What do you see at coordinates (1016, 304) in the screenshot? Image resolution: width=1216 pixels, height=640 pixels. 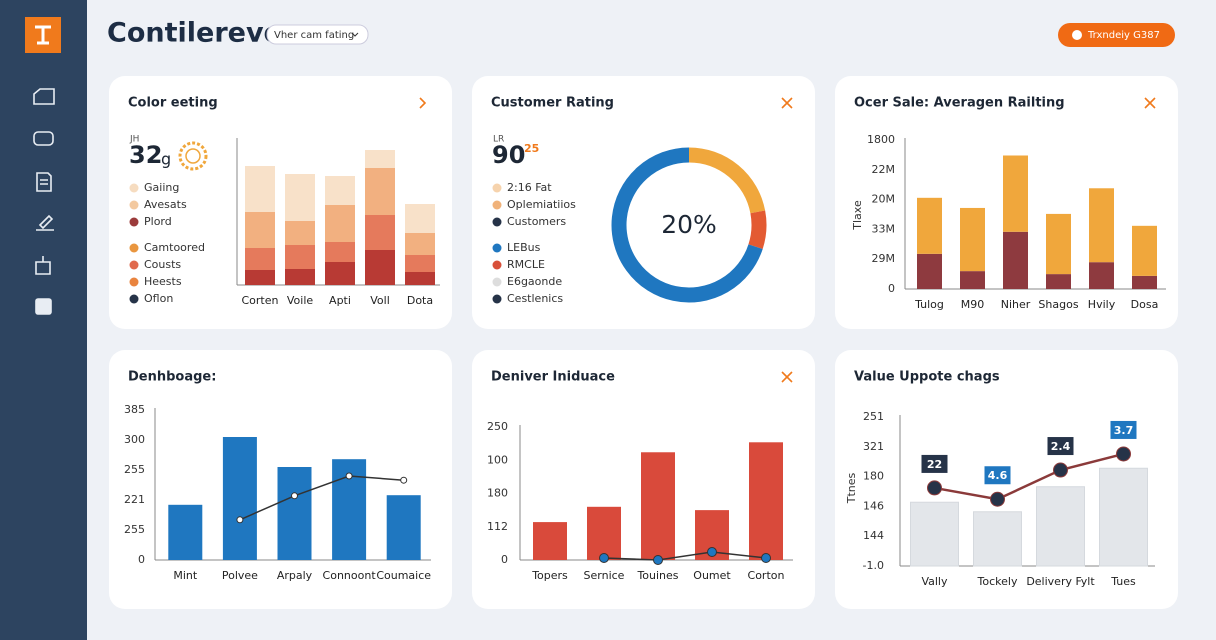 I see `x-tick-label: Niher` at bounding box center [1016, 304].